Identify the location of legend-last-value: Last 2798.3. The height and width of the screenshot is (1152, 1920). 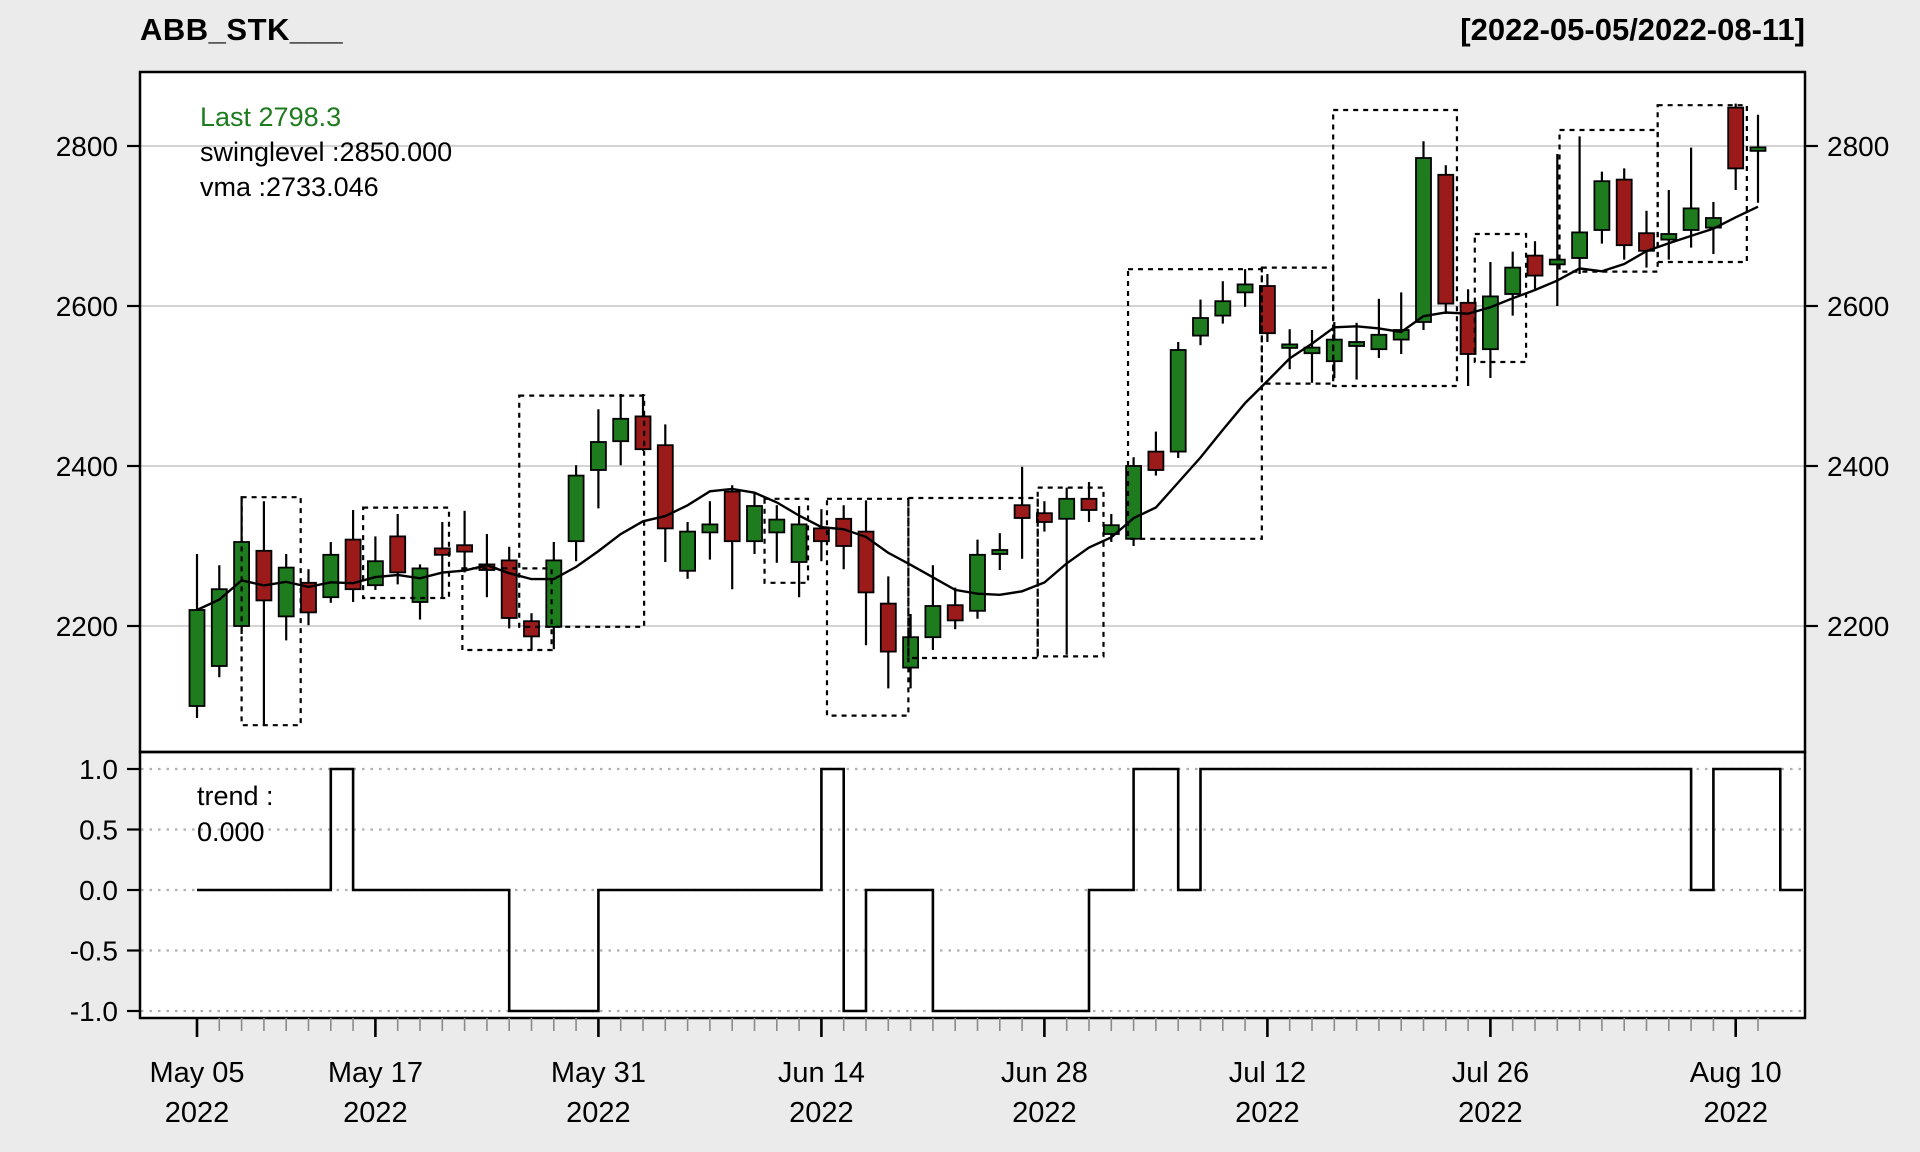
(271, 117).